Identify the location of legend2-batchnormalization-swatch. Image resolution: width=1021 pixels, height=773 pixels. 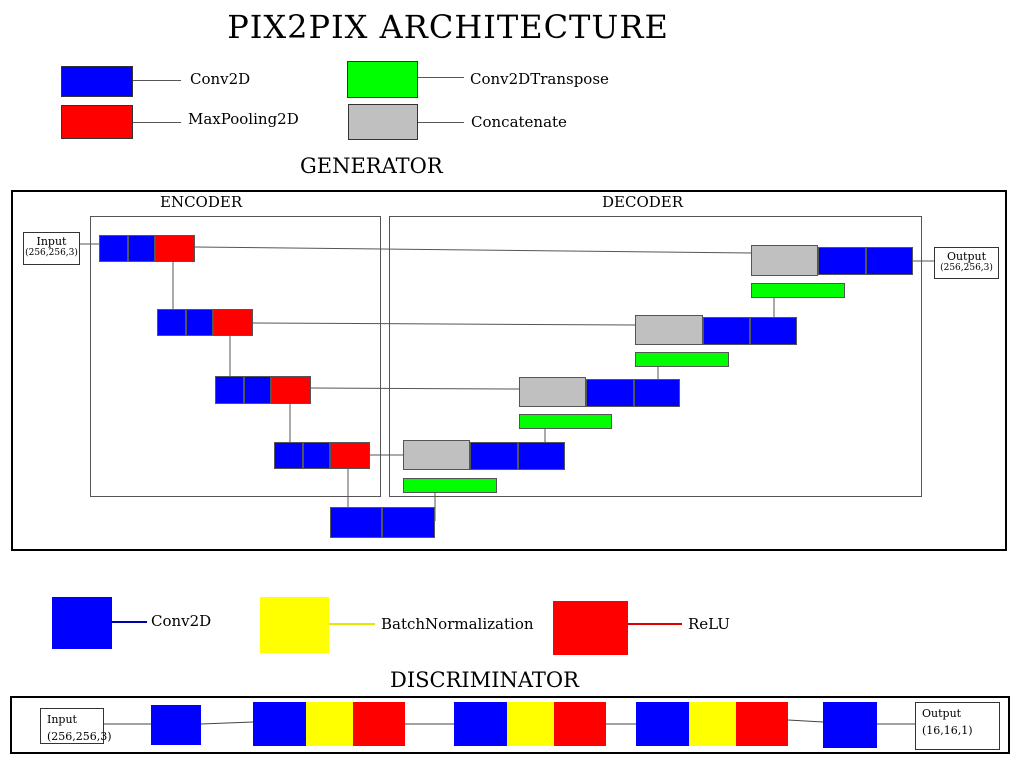
(294, 625).